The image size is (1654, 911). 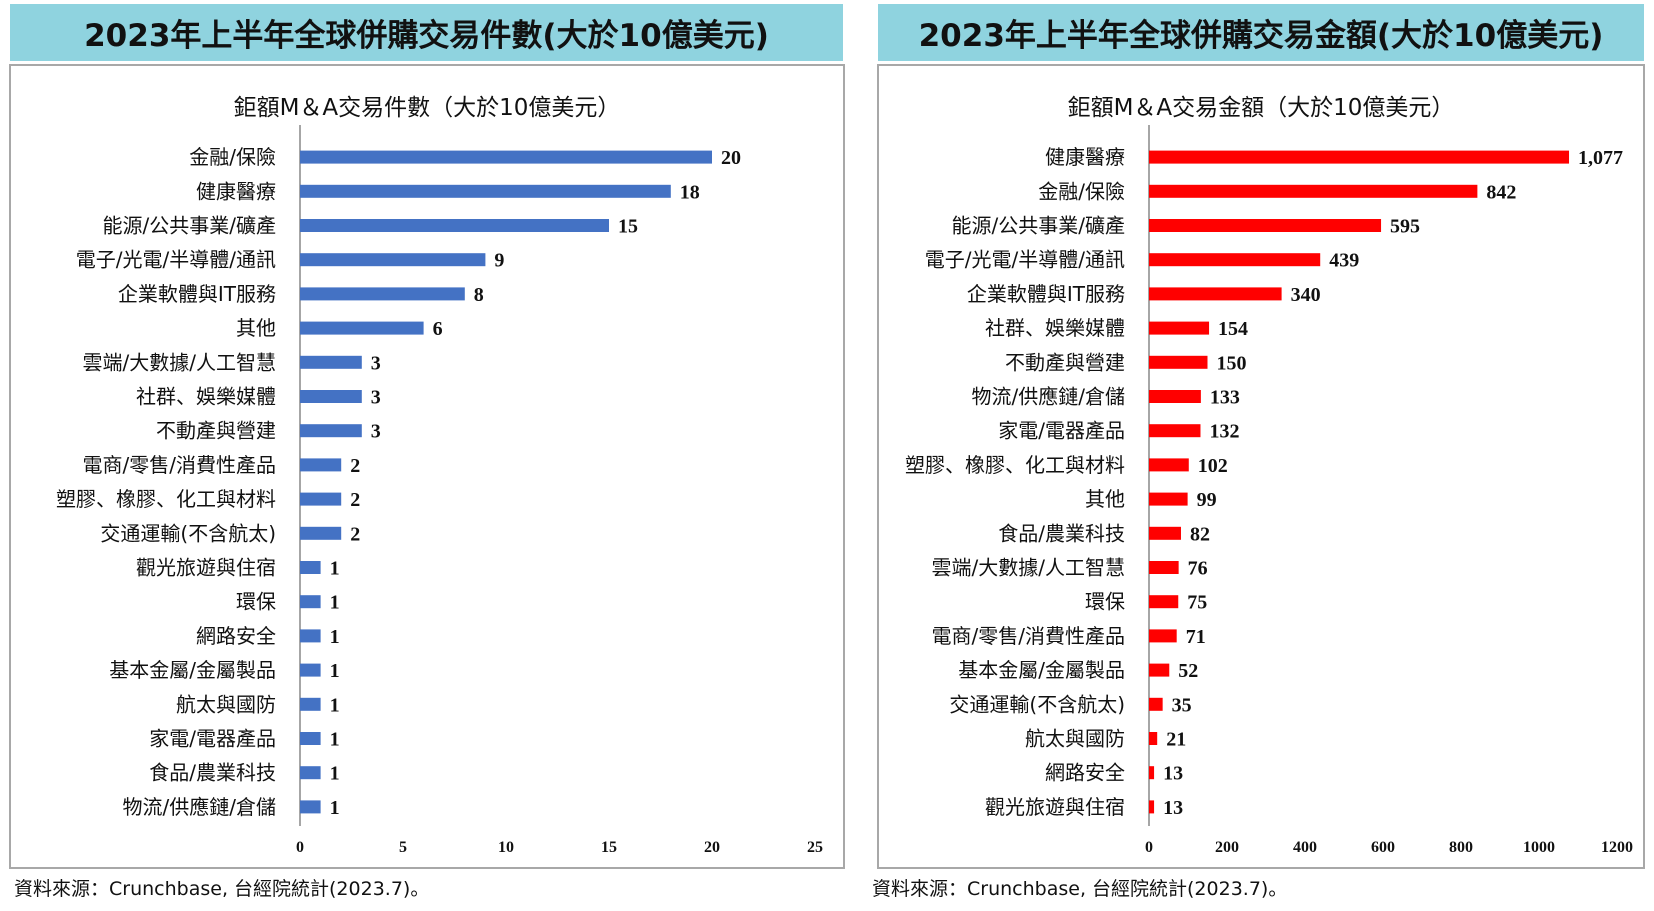 I want to click on right-category-label: 環保, so click(x=1105, y=602).